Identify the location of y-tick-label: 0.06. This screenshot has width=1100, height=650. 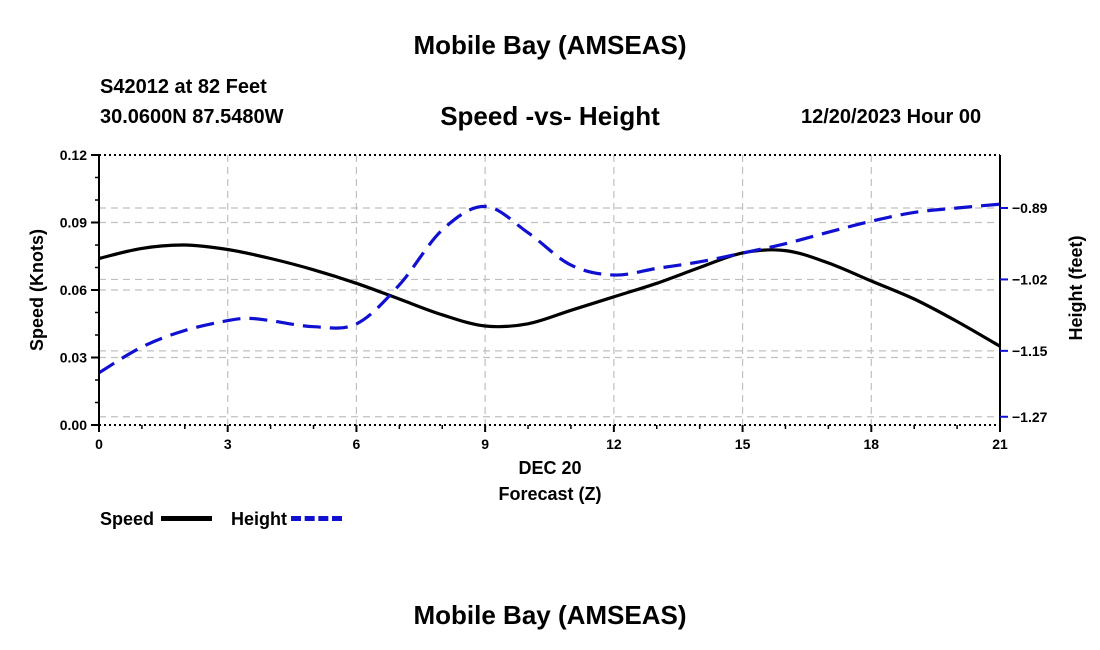
(73, 290).